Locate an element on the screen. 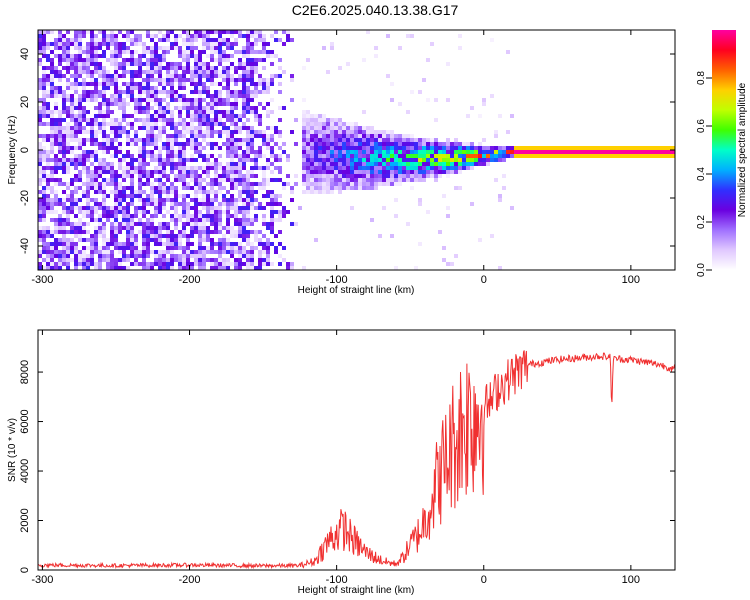 The width and height of the screenshot is (750, 600). spectrogram-x-tick-label: -300 is located at coordinates (42, 280).